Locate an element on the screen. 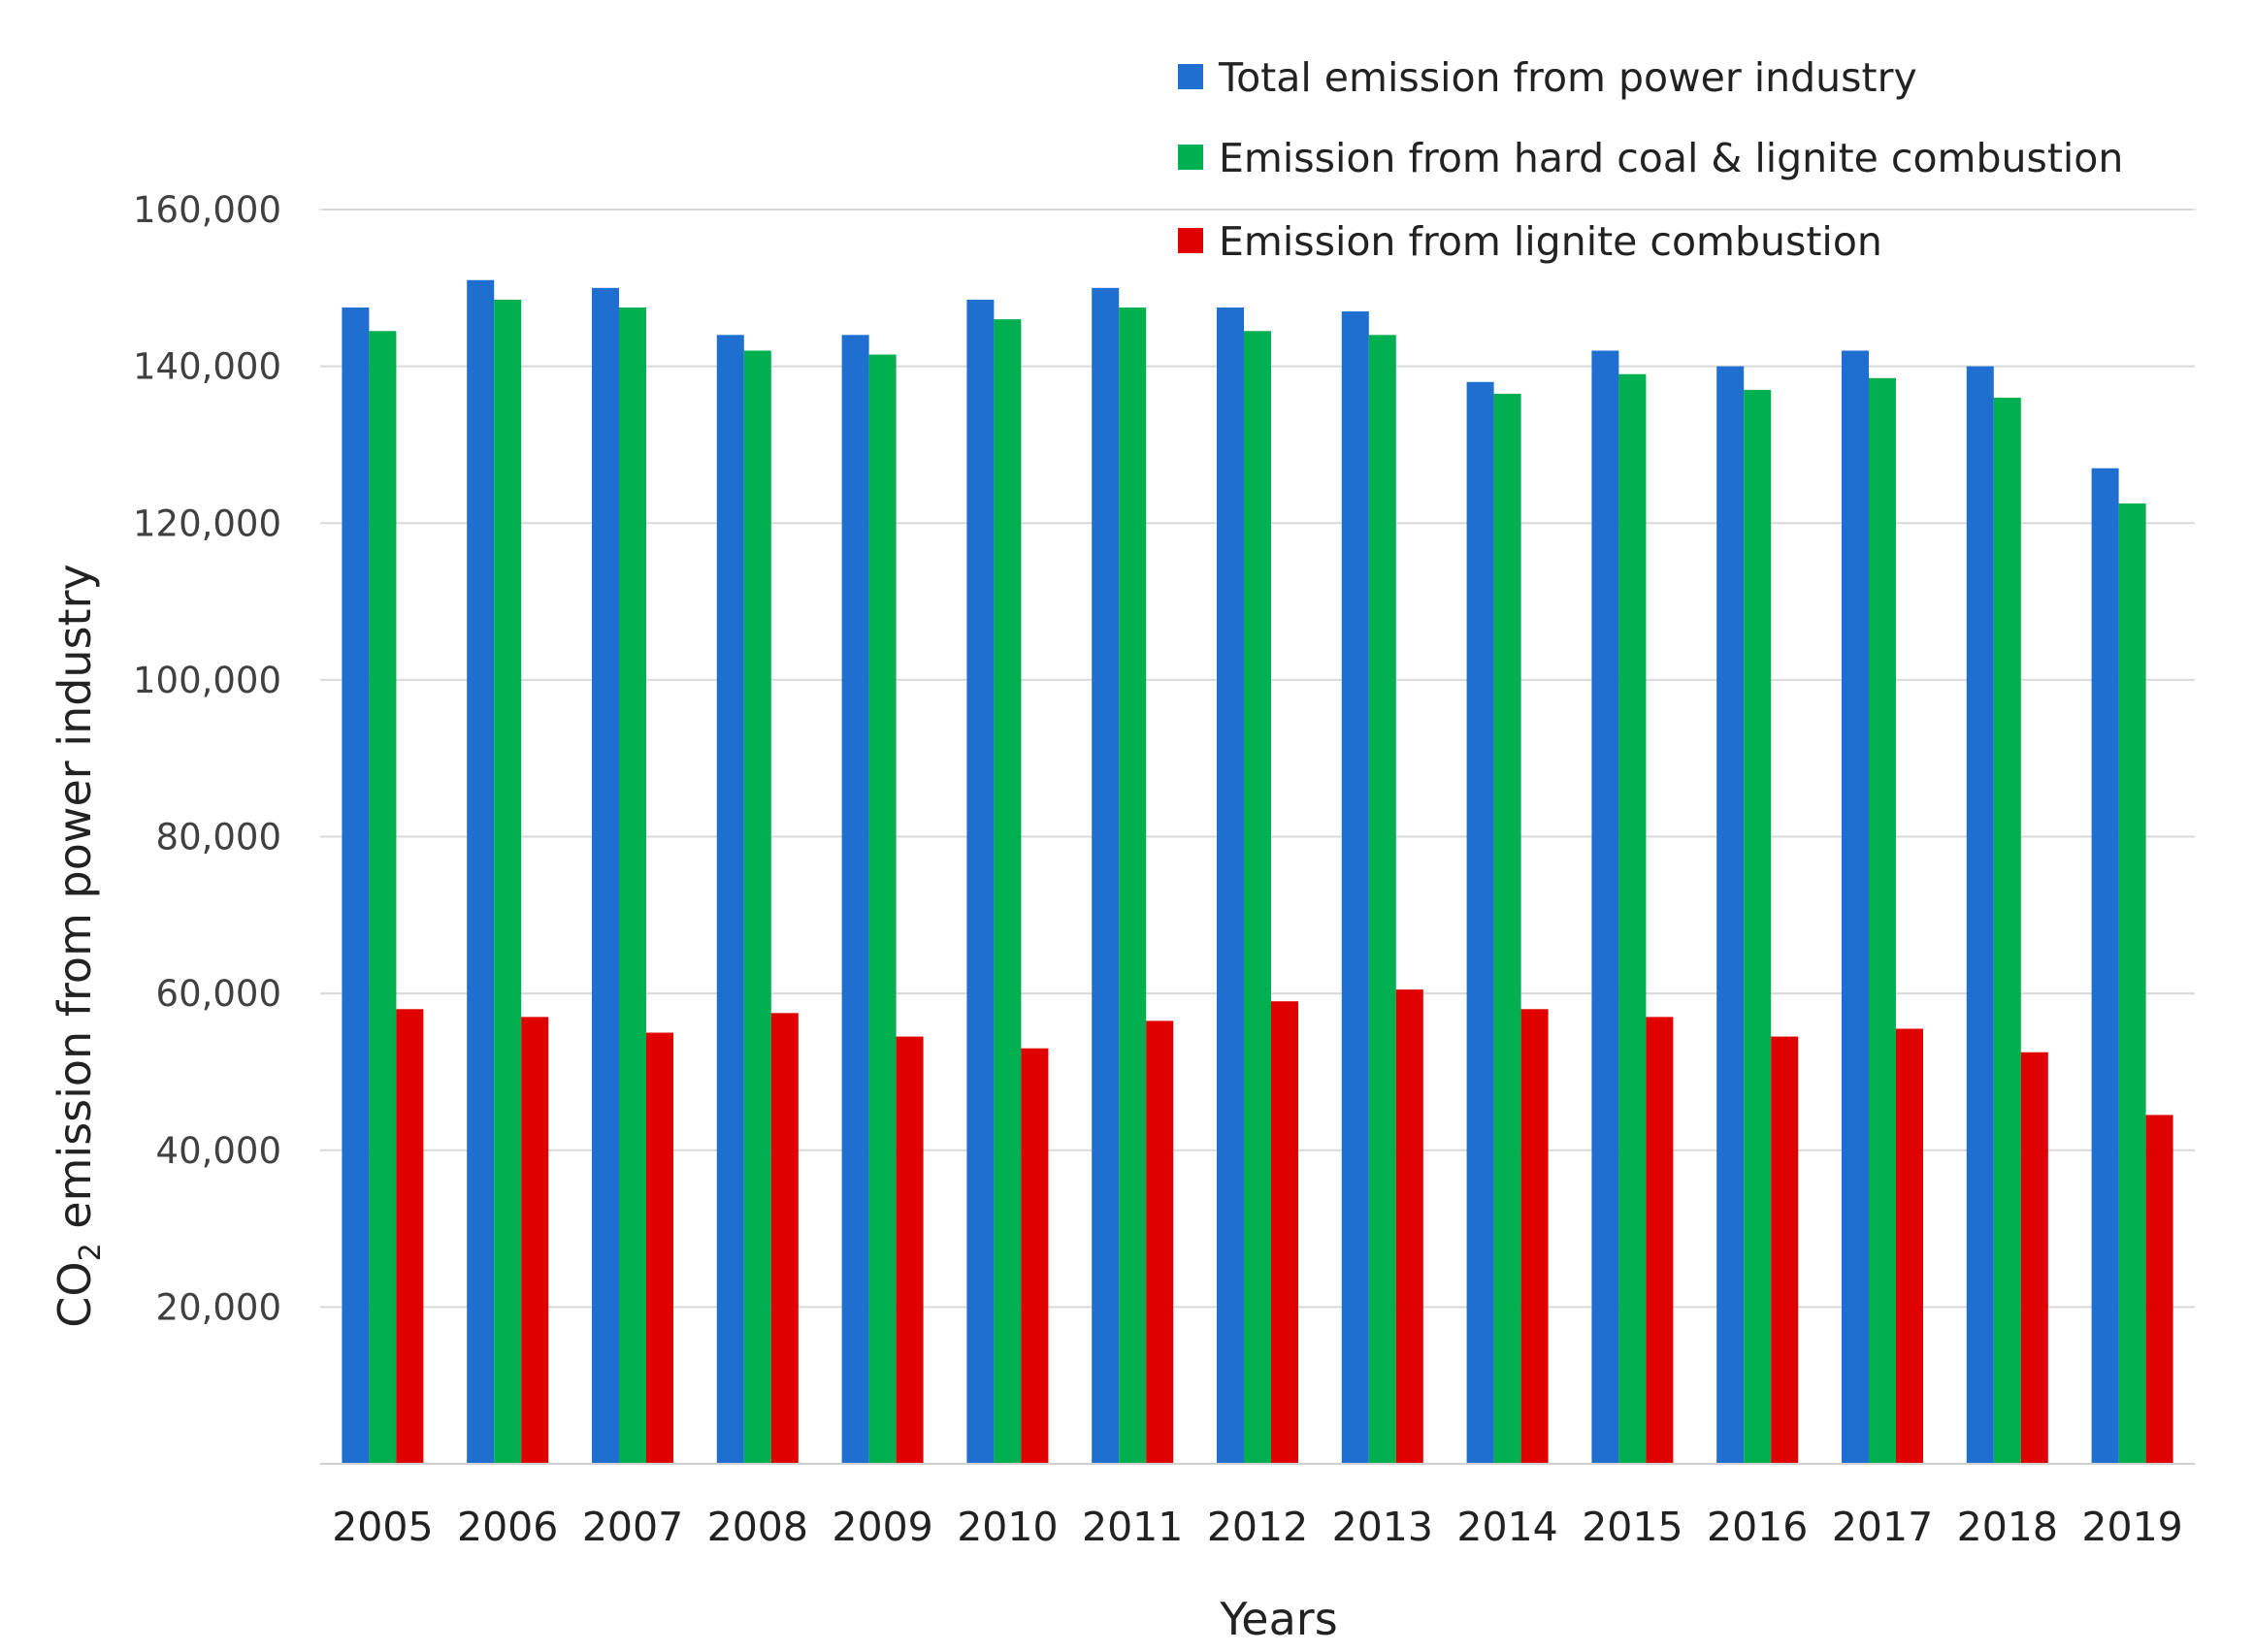 This screenshot has width=2254, height=1652. bar-series-2-2011 is located at coordinates (1133, 886).